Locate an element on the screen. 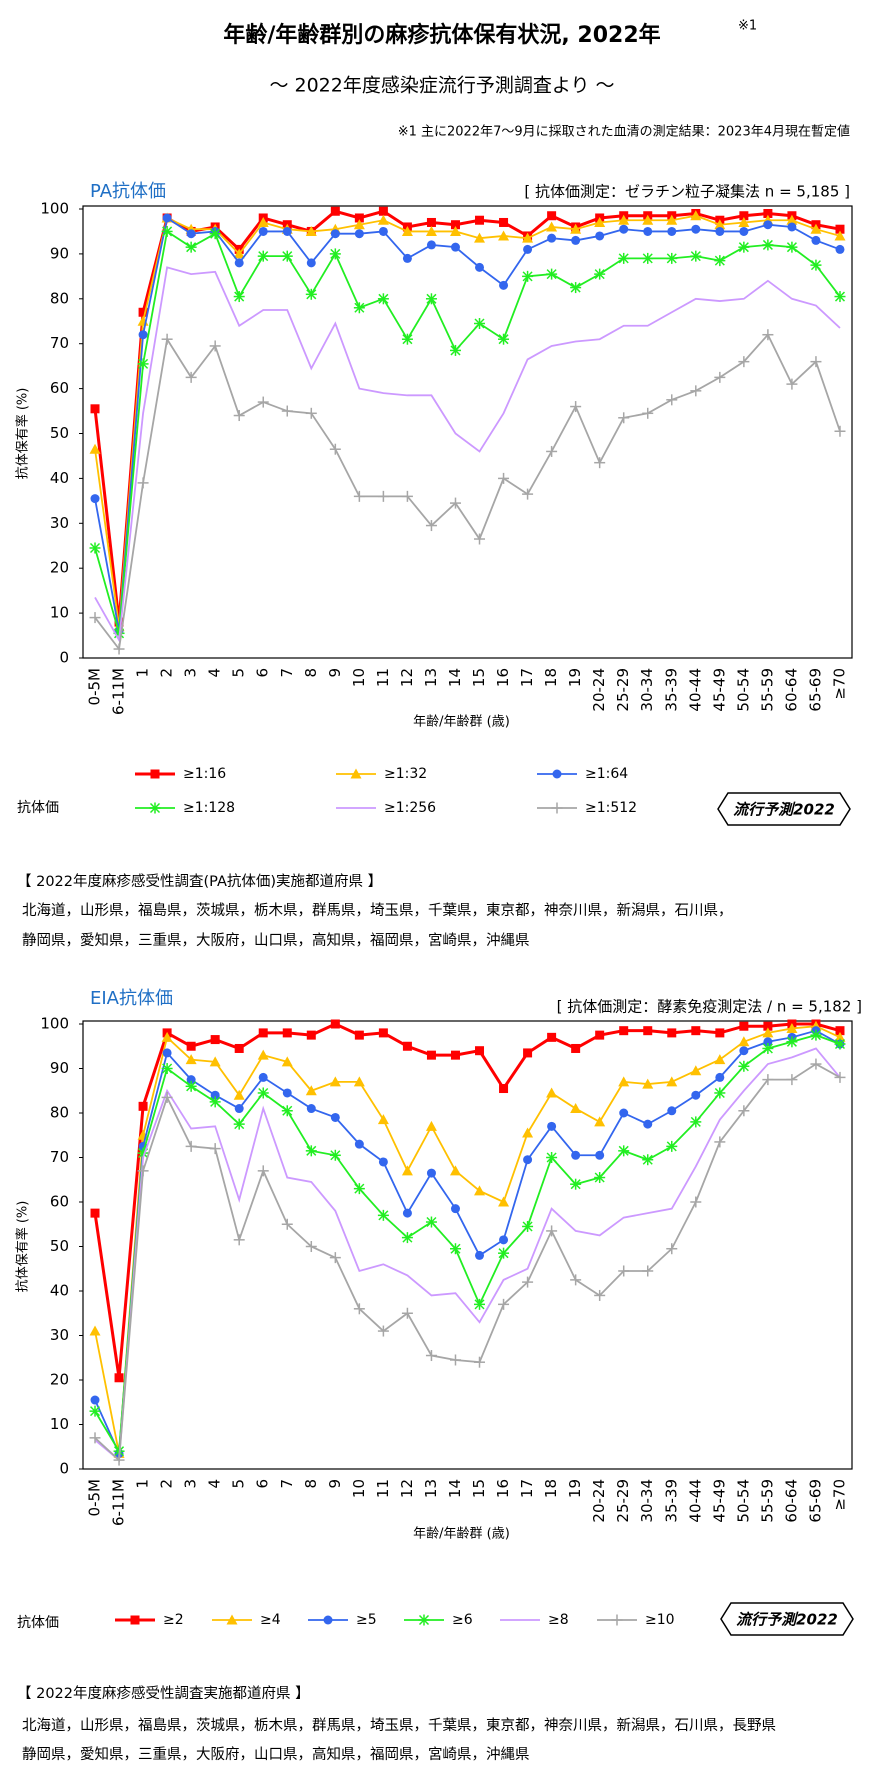 The height and width of the screenshot is (1771, 884). x-tick-label: 20-24 is located at coordinates (599, 690).